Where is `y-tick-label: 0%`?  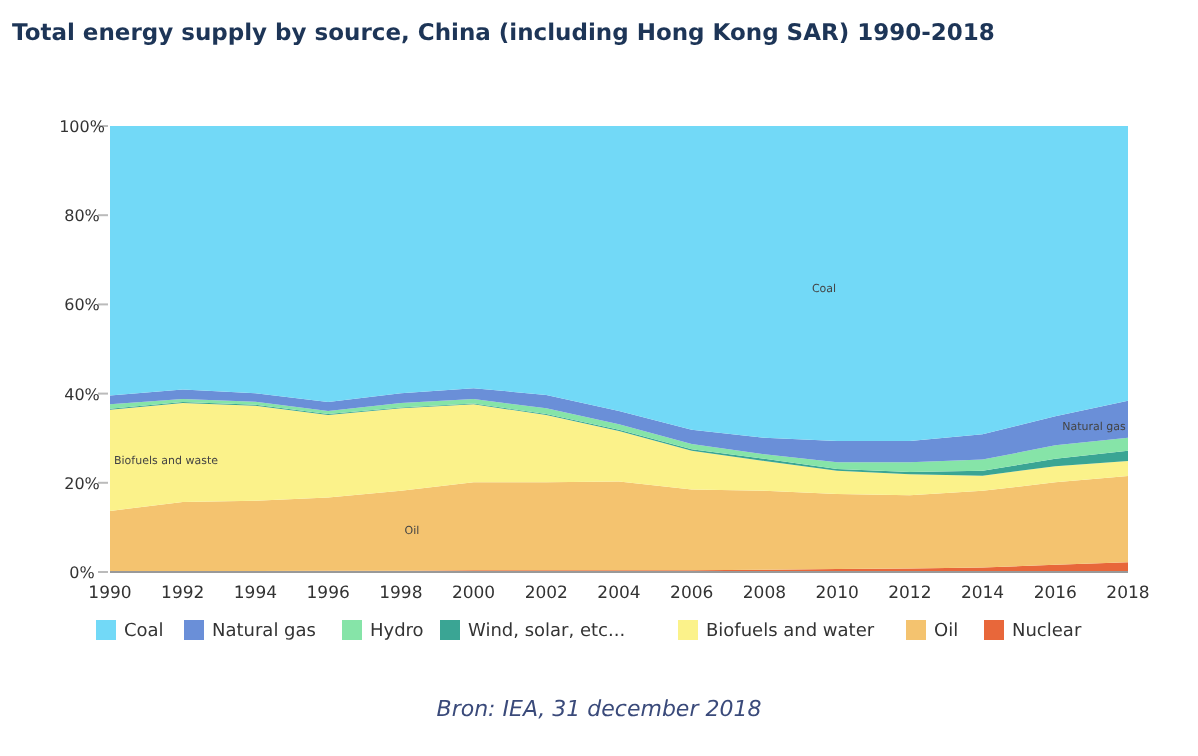 y-tick-label: 0% is located at coordinates (82, 573).